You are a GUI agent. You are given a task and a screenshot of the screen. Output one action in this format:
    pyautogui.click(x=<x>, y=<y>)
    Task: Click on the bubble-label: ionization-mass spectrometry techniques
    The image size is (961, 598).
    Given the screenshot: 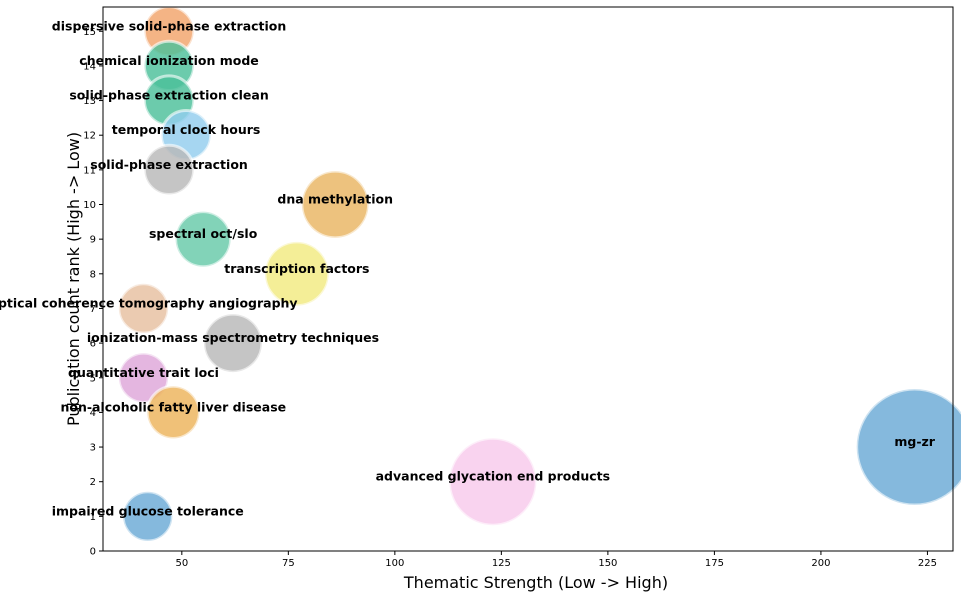 What is the action you would take?
    pyautogui.click(x=233, y=337)
    